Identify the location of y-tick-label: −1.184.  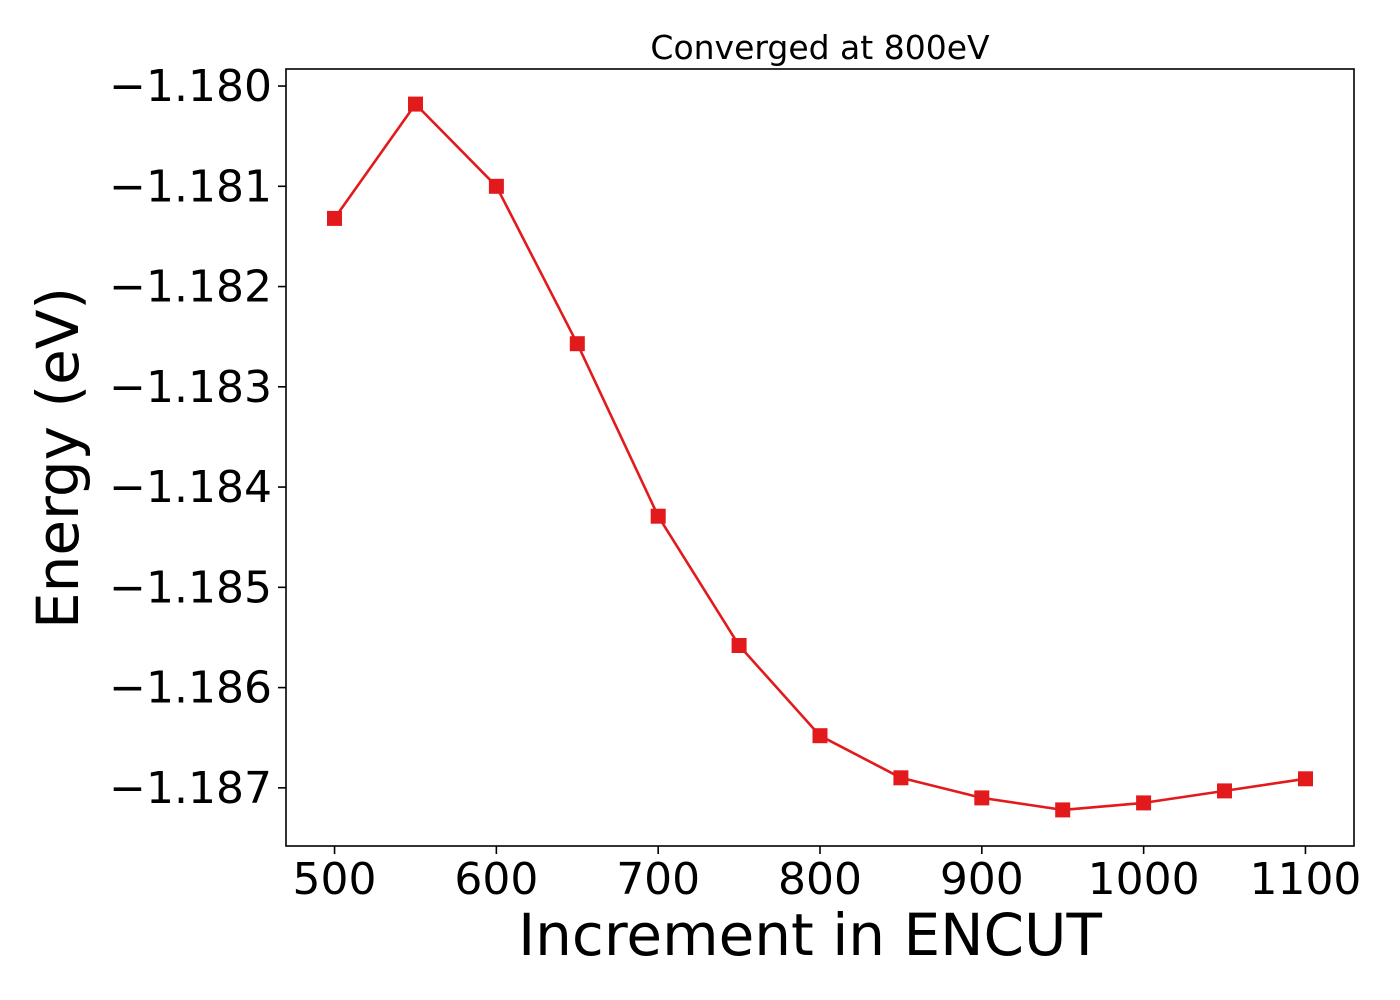
(190, 487).